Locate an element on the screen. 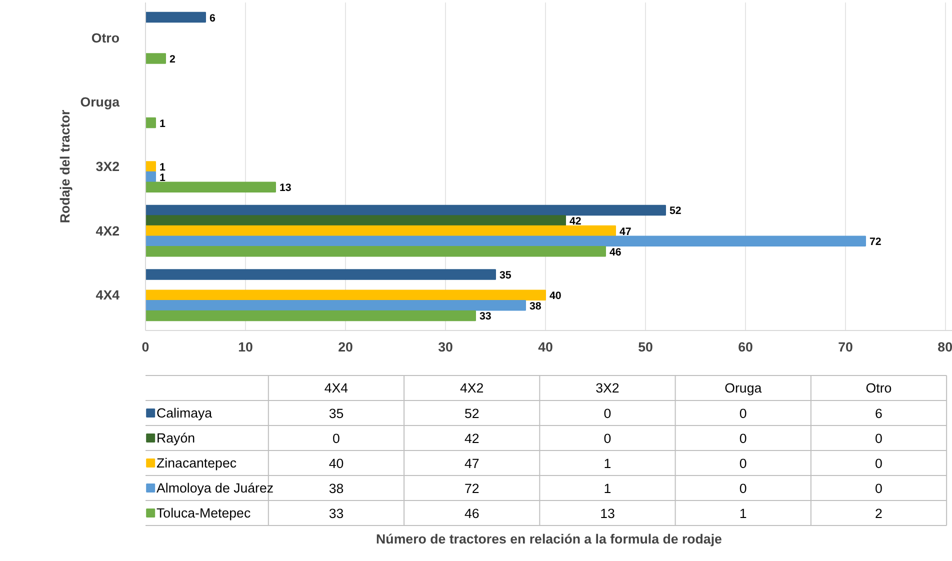  x-tick-label: 60 is located at coordinates (745, 347).